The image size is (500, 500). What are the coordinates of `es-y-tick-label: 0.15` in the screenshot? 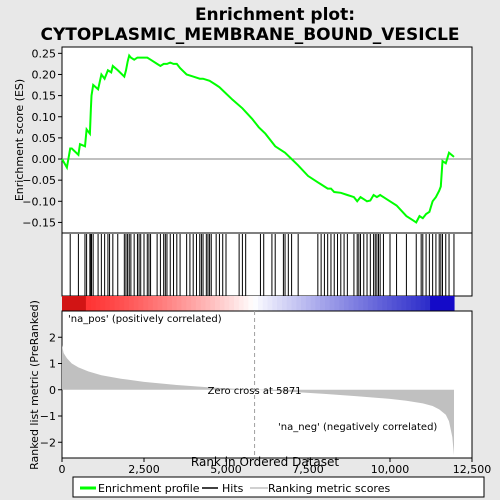 It's located at (44, 96).